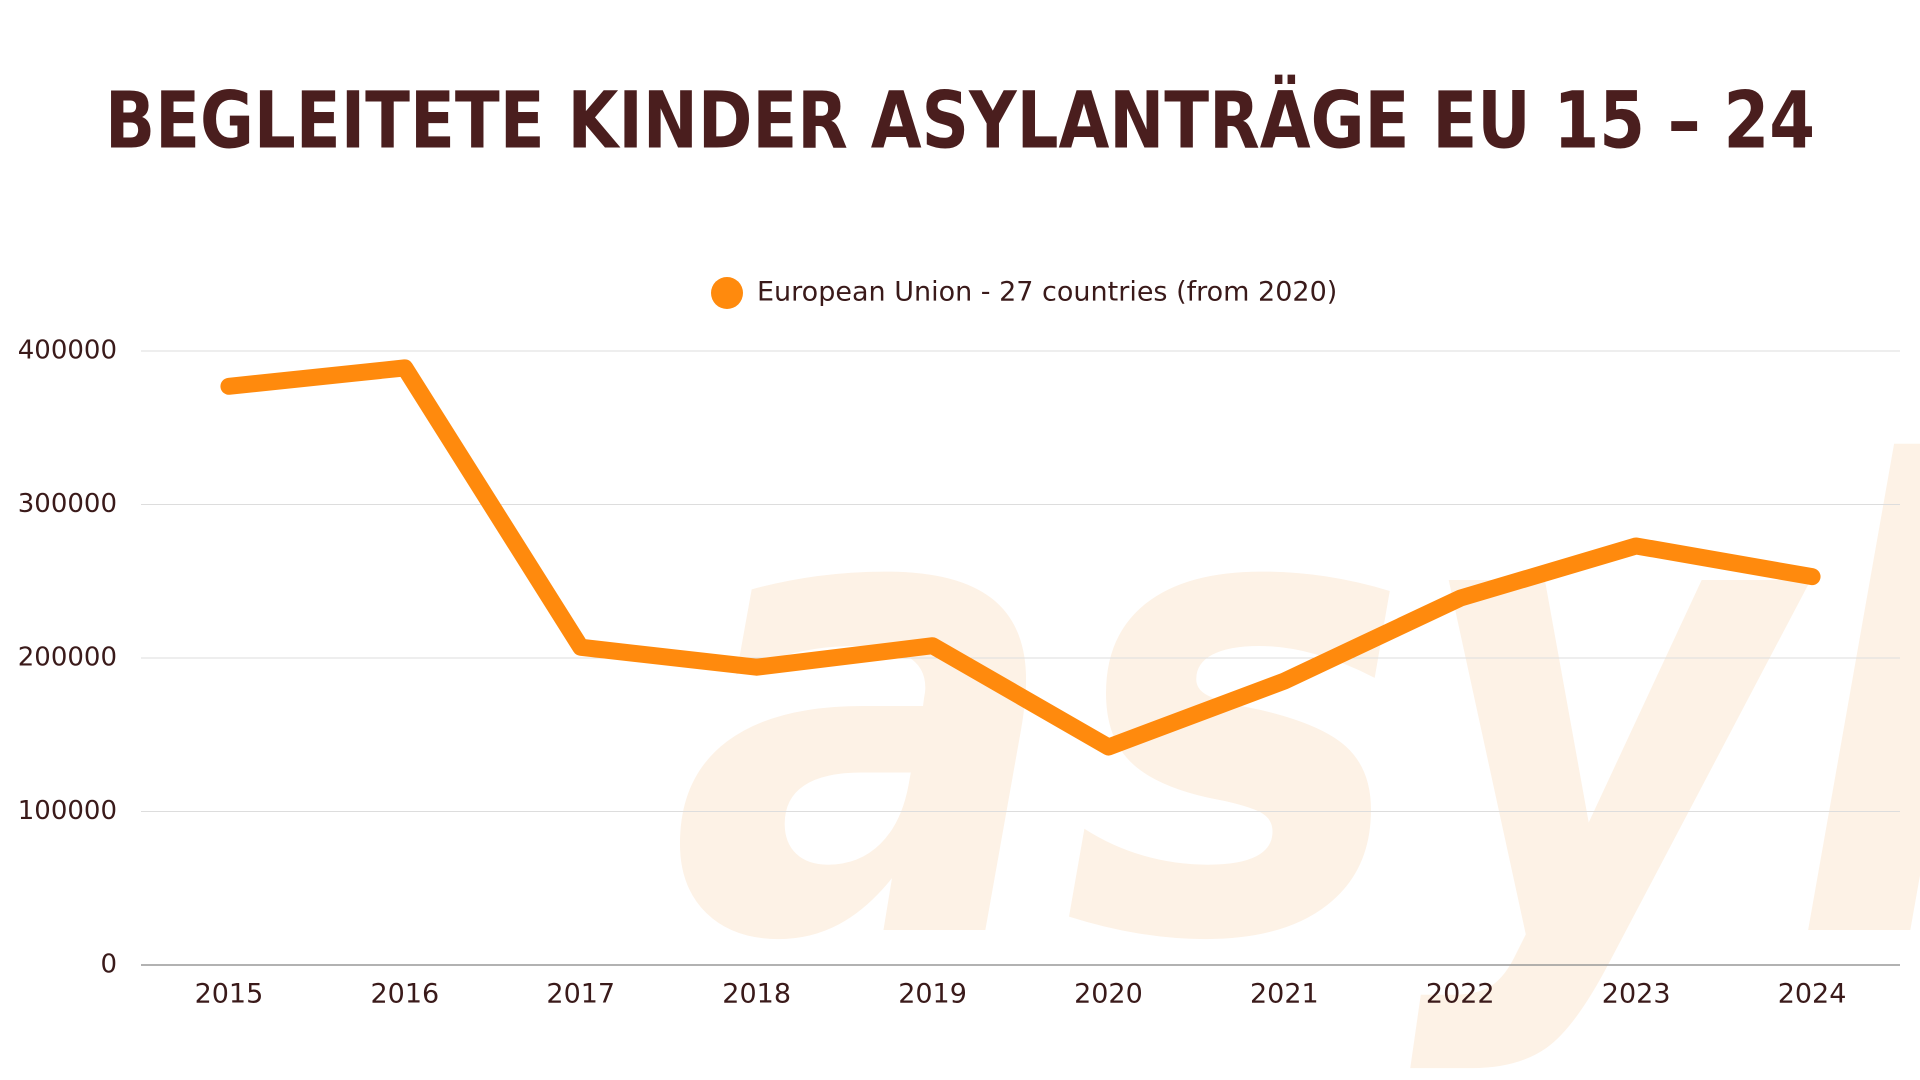 The image size is (1920, 1080). I want to click on x-tick-label: 2022, so click(1460, 994).